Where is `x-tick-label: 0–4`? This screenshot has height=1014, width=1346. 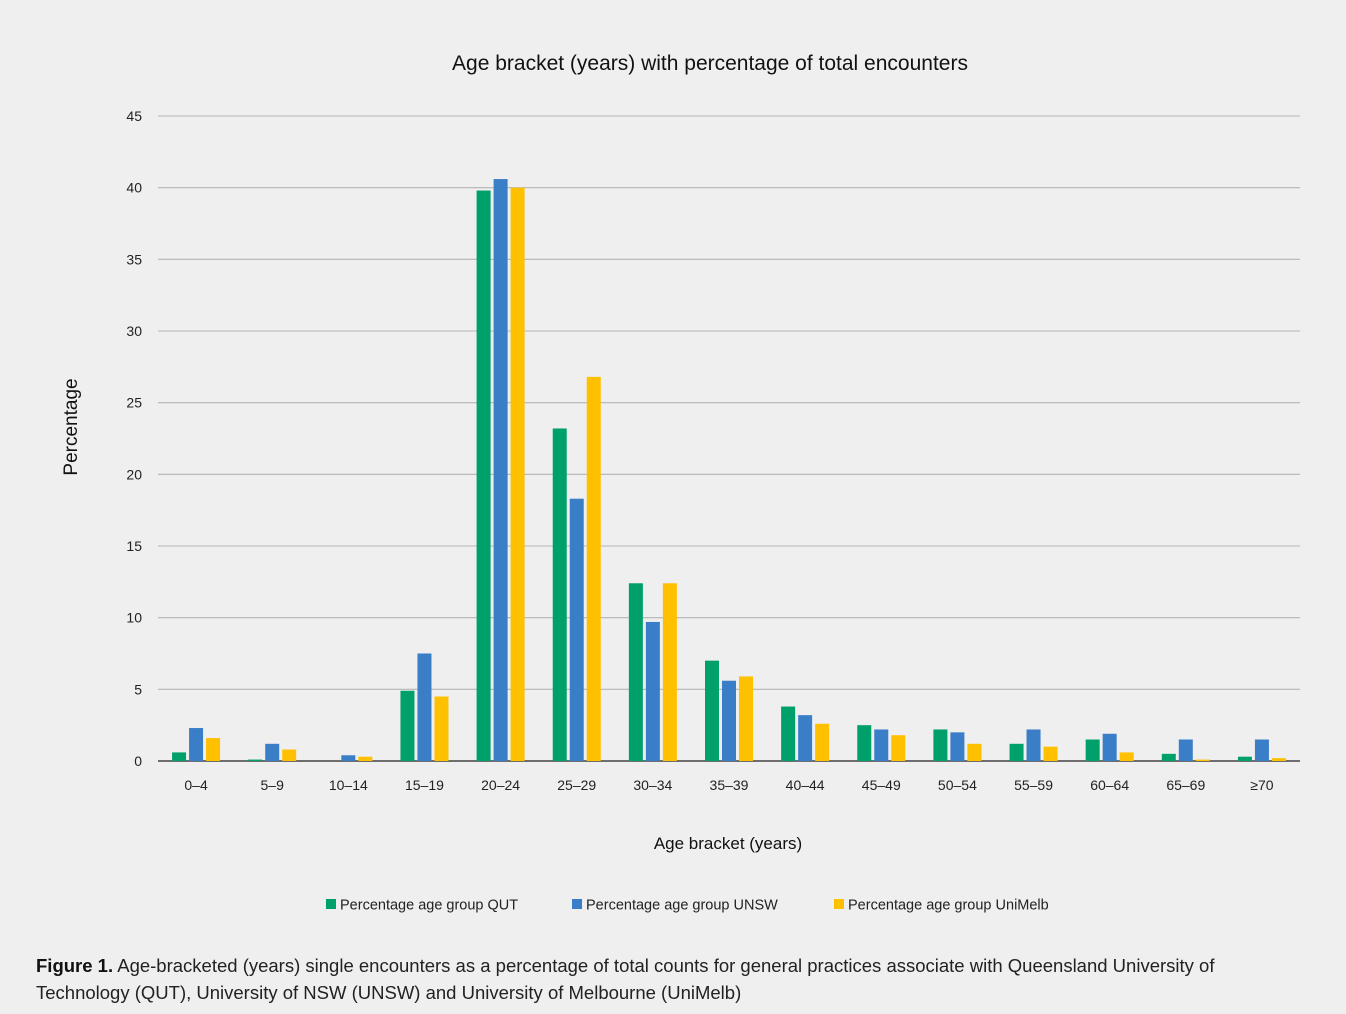
x-tick-label: 0–4 is located at coordinates (196, 785).